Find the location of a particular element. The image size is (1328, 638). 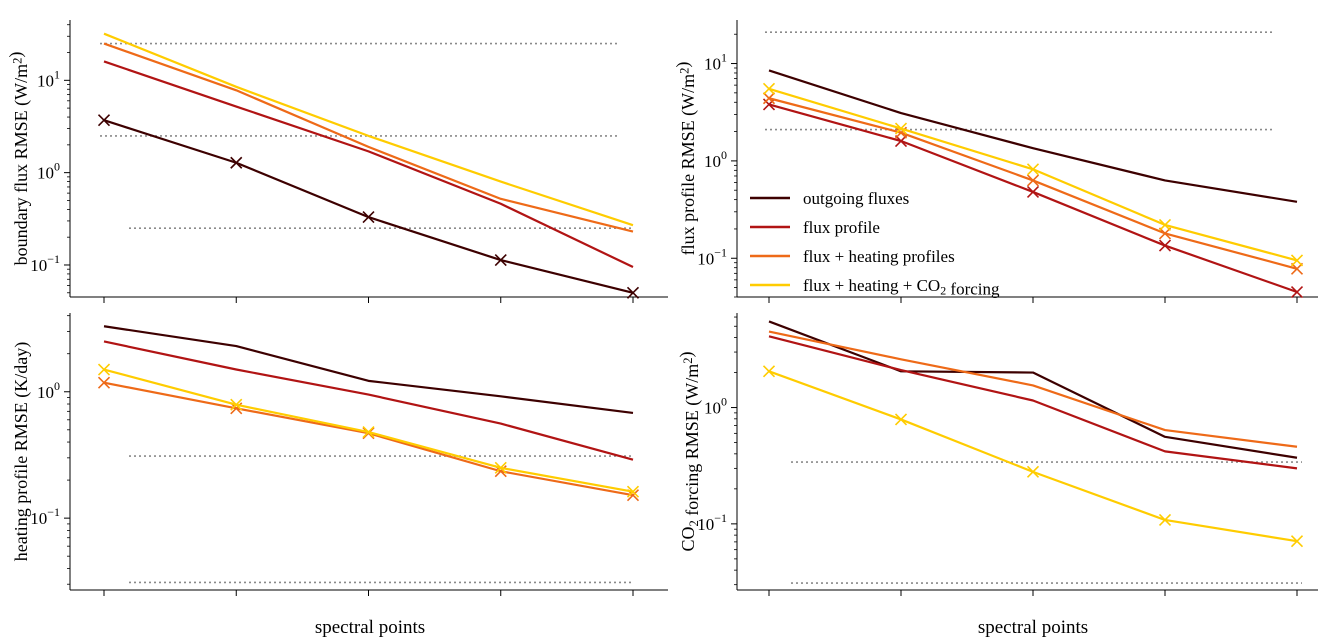

legend-item: outgoing fluxes is located at coordinates (829, 198).